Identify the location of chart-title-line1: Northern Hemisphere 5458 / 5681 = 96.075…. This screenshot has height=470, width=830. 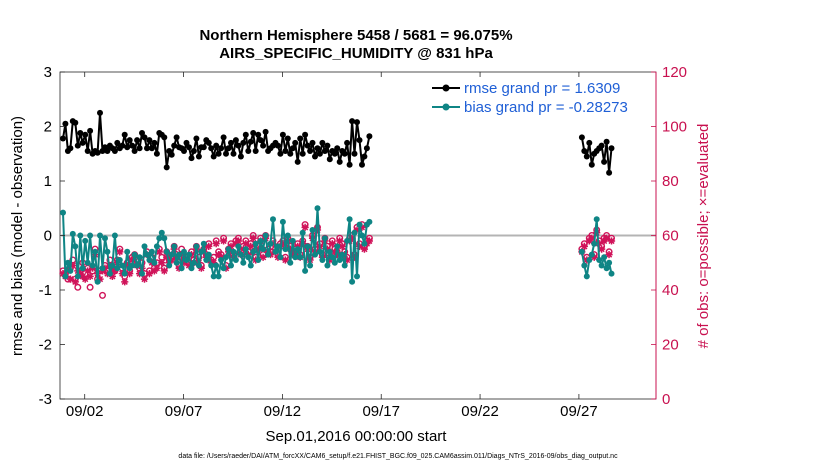
(355, 35).